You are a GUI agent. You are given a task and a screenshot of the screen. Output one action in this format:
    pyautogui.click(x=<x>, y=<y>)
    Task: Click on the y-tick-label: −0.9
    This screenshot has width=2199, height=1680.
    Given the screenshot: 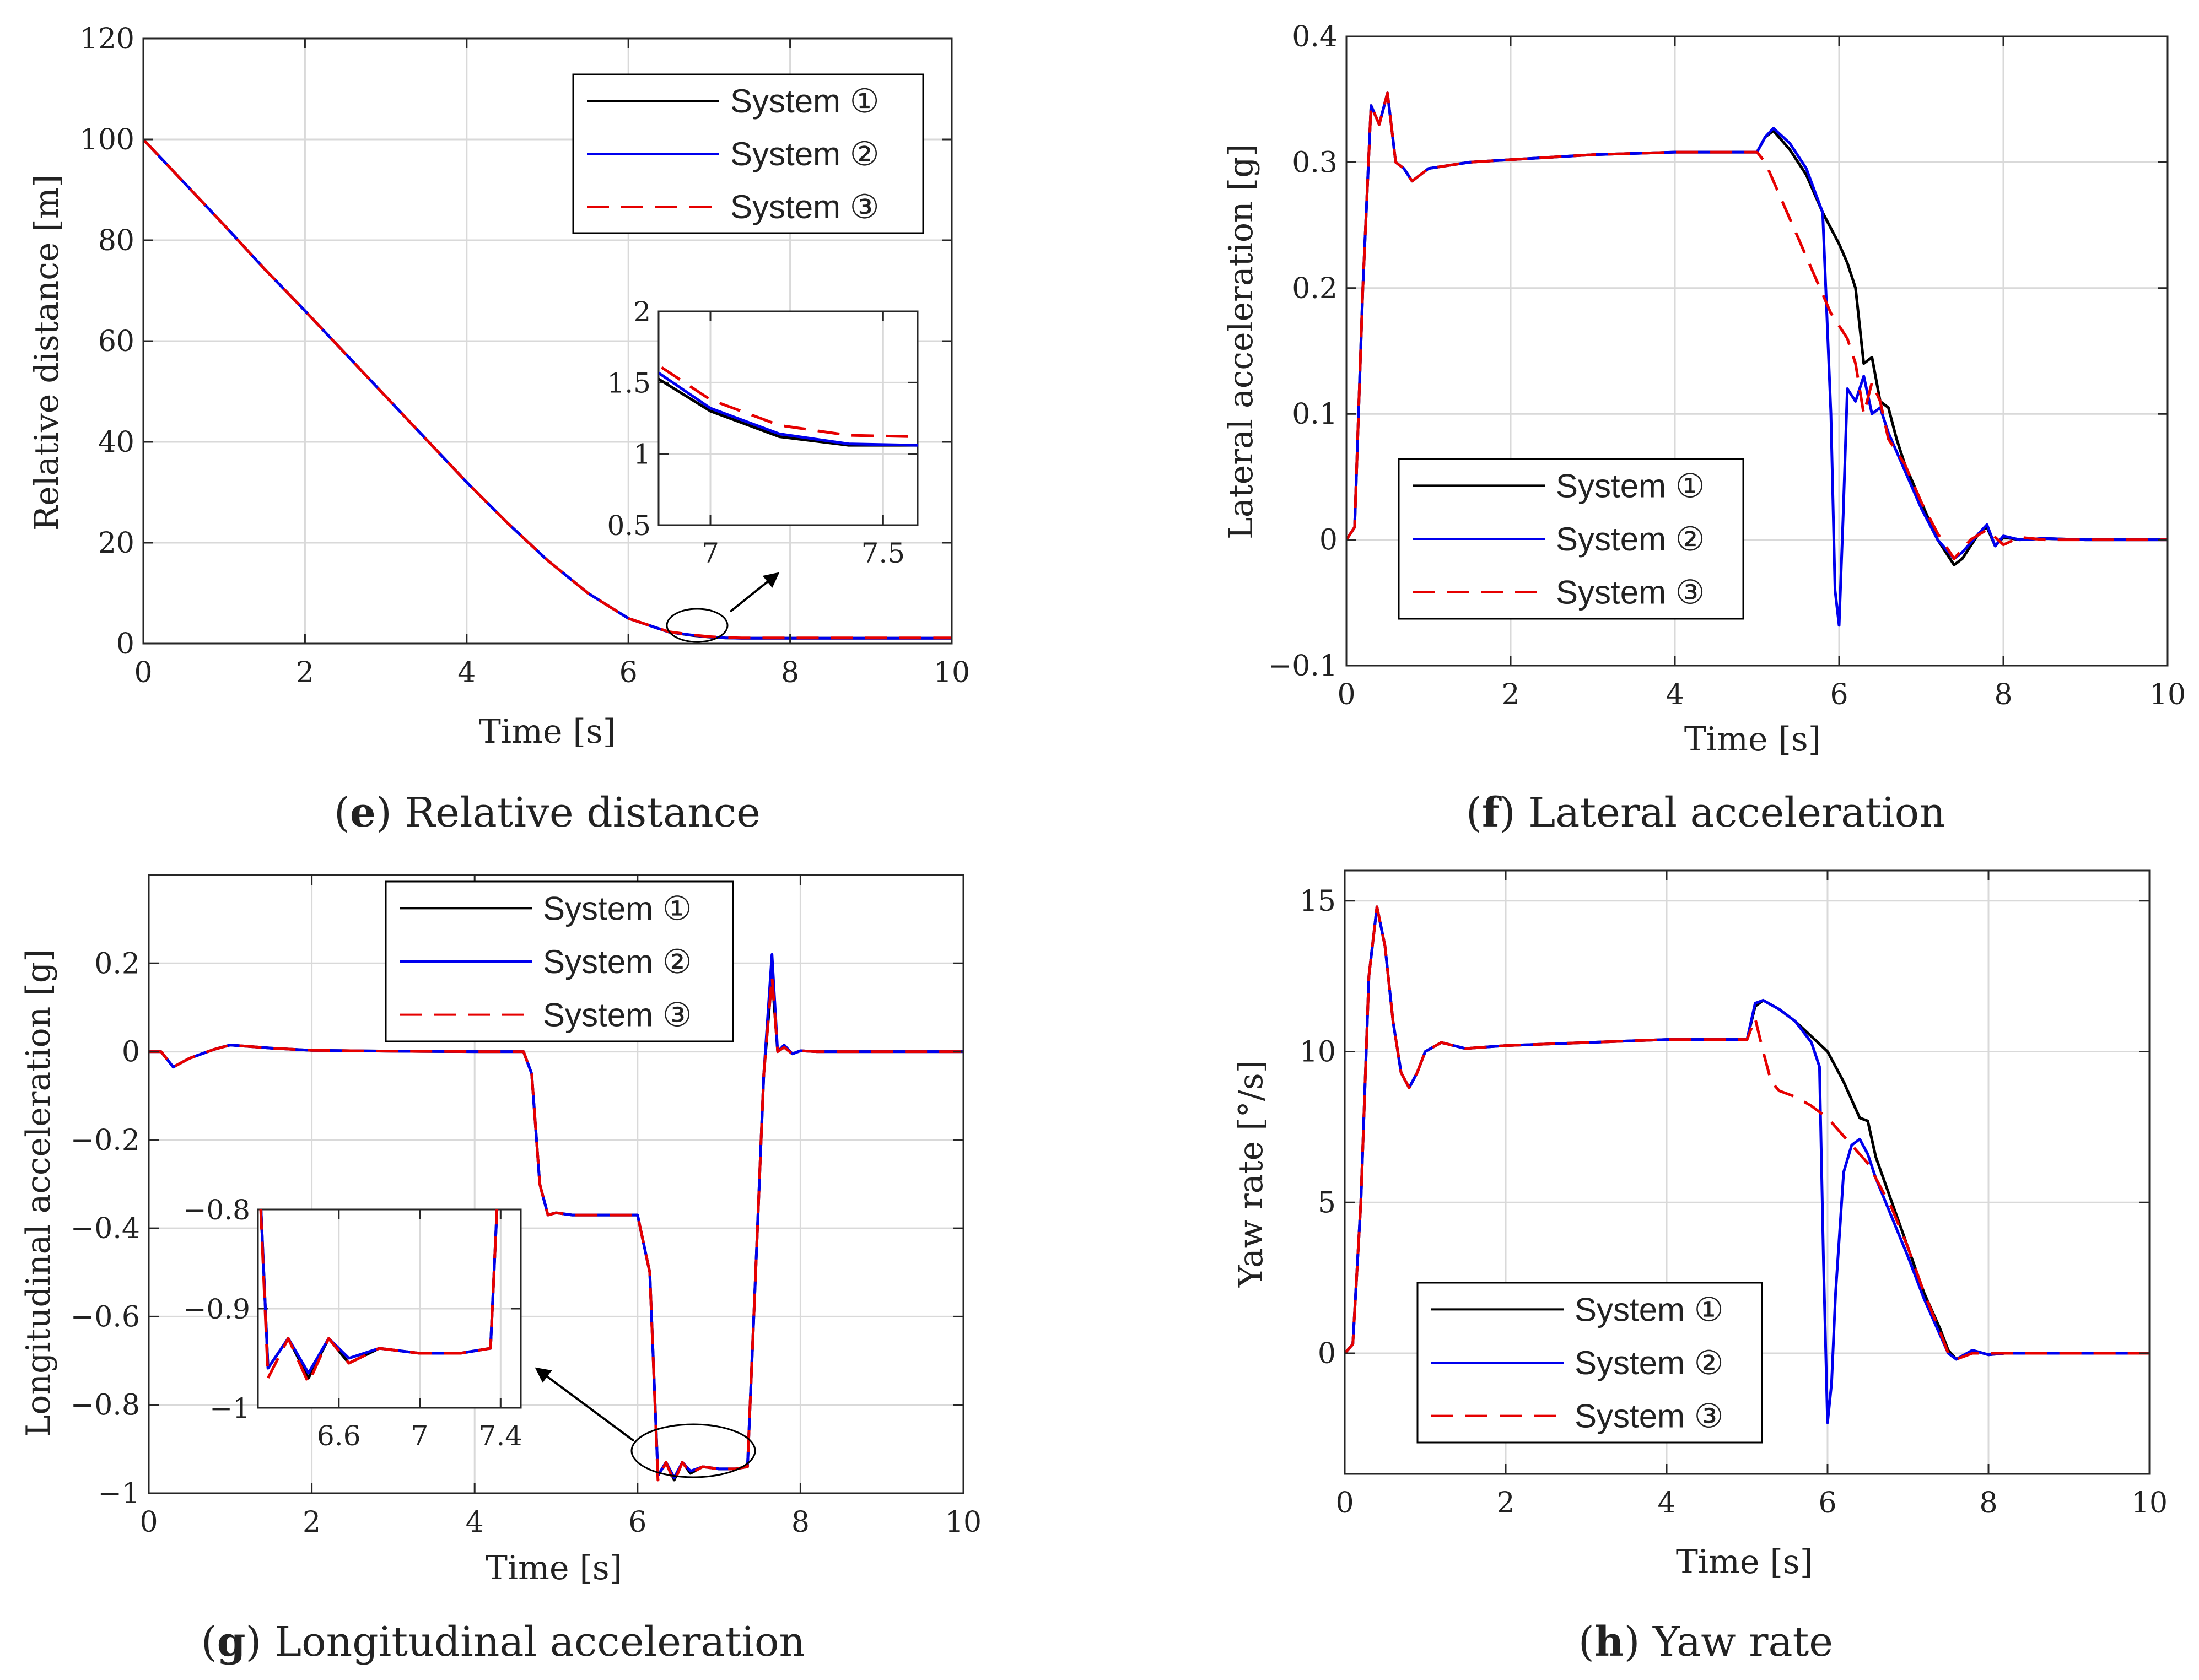 What is the action you would take?
    pyautogui.click(x=217, y=1309)
    